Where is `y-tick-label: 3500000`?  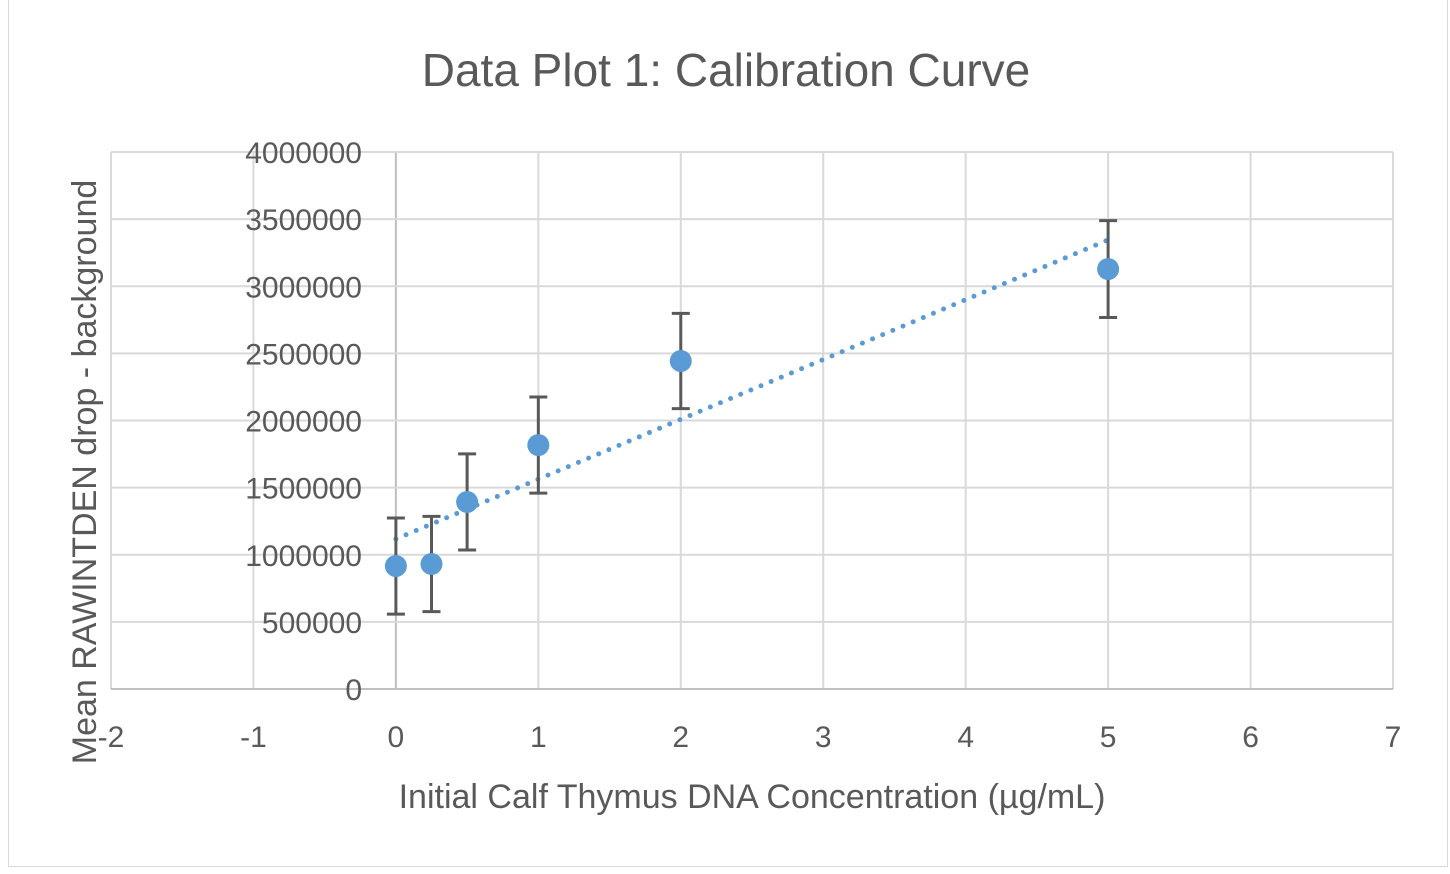
y-tick-label: 3500000 is located at coordinates (303, 220).